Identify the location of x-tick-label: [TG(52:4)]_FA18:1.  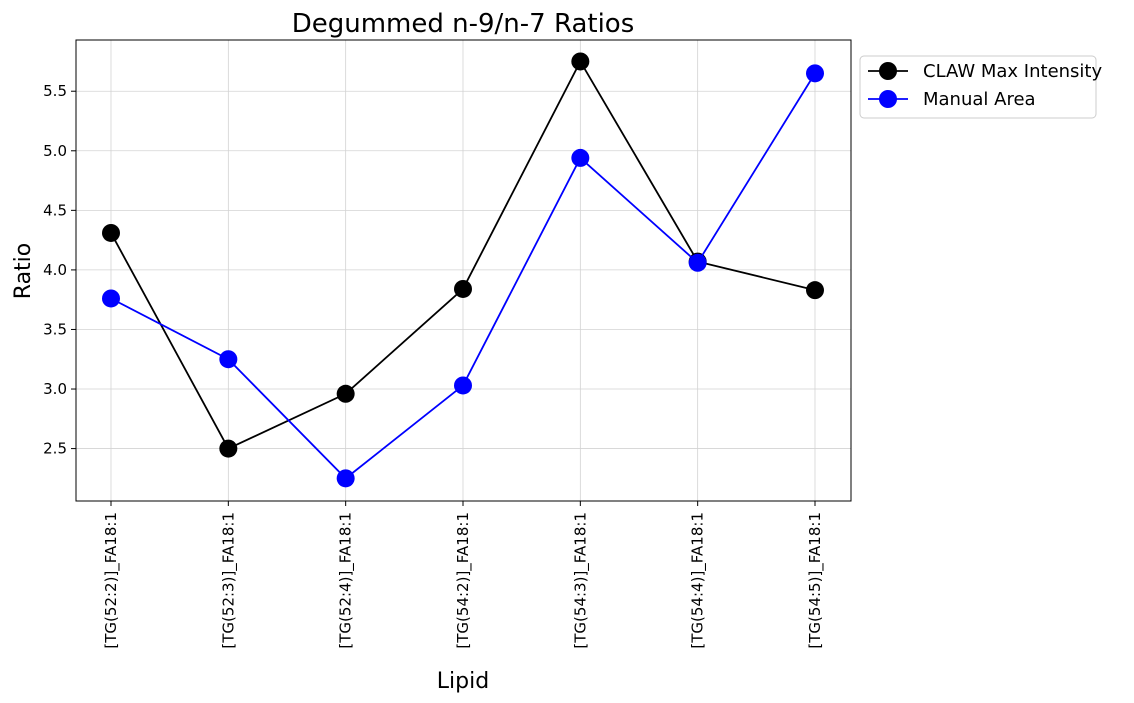
(346, 580).